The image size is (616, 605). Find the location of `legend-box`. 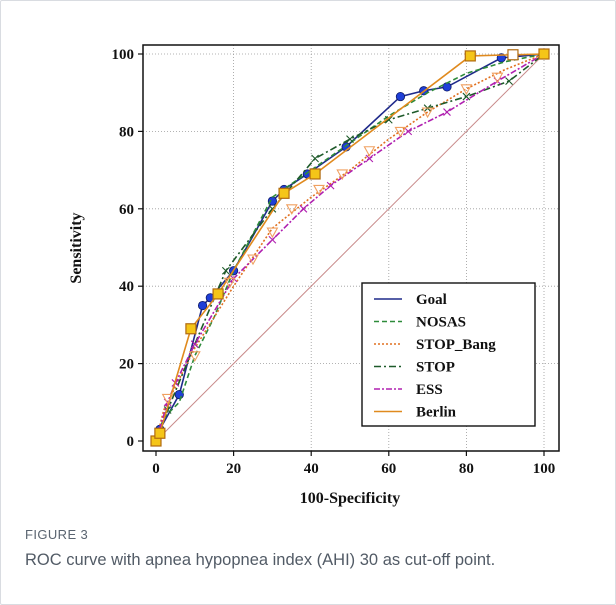

legend-box is located at coordinates (448, 354).